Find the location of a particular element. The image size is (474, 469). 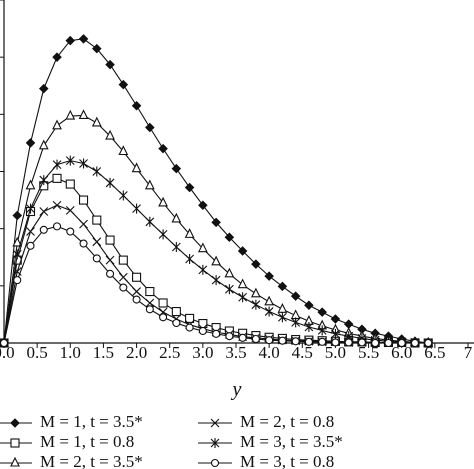

x-tick-label: 2.0 is located at coordinates (136, 352).